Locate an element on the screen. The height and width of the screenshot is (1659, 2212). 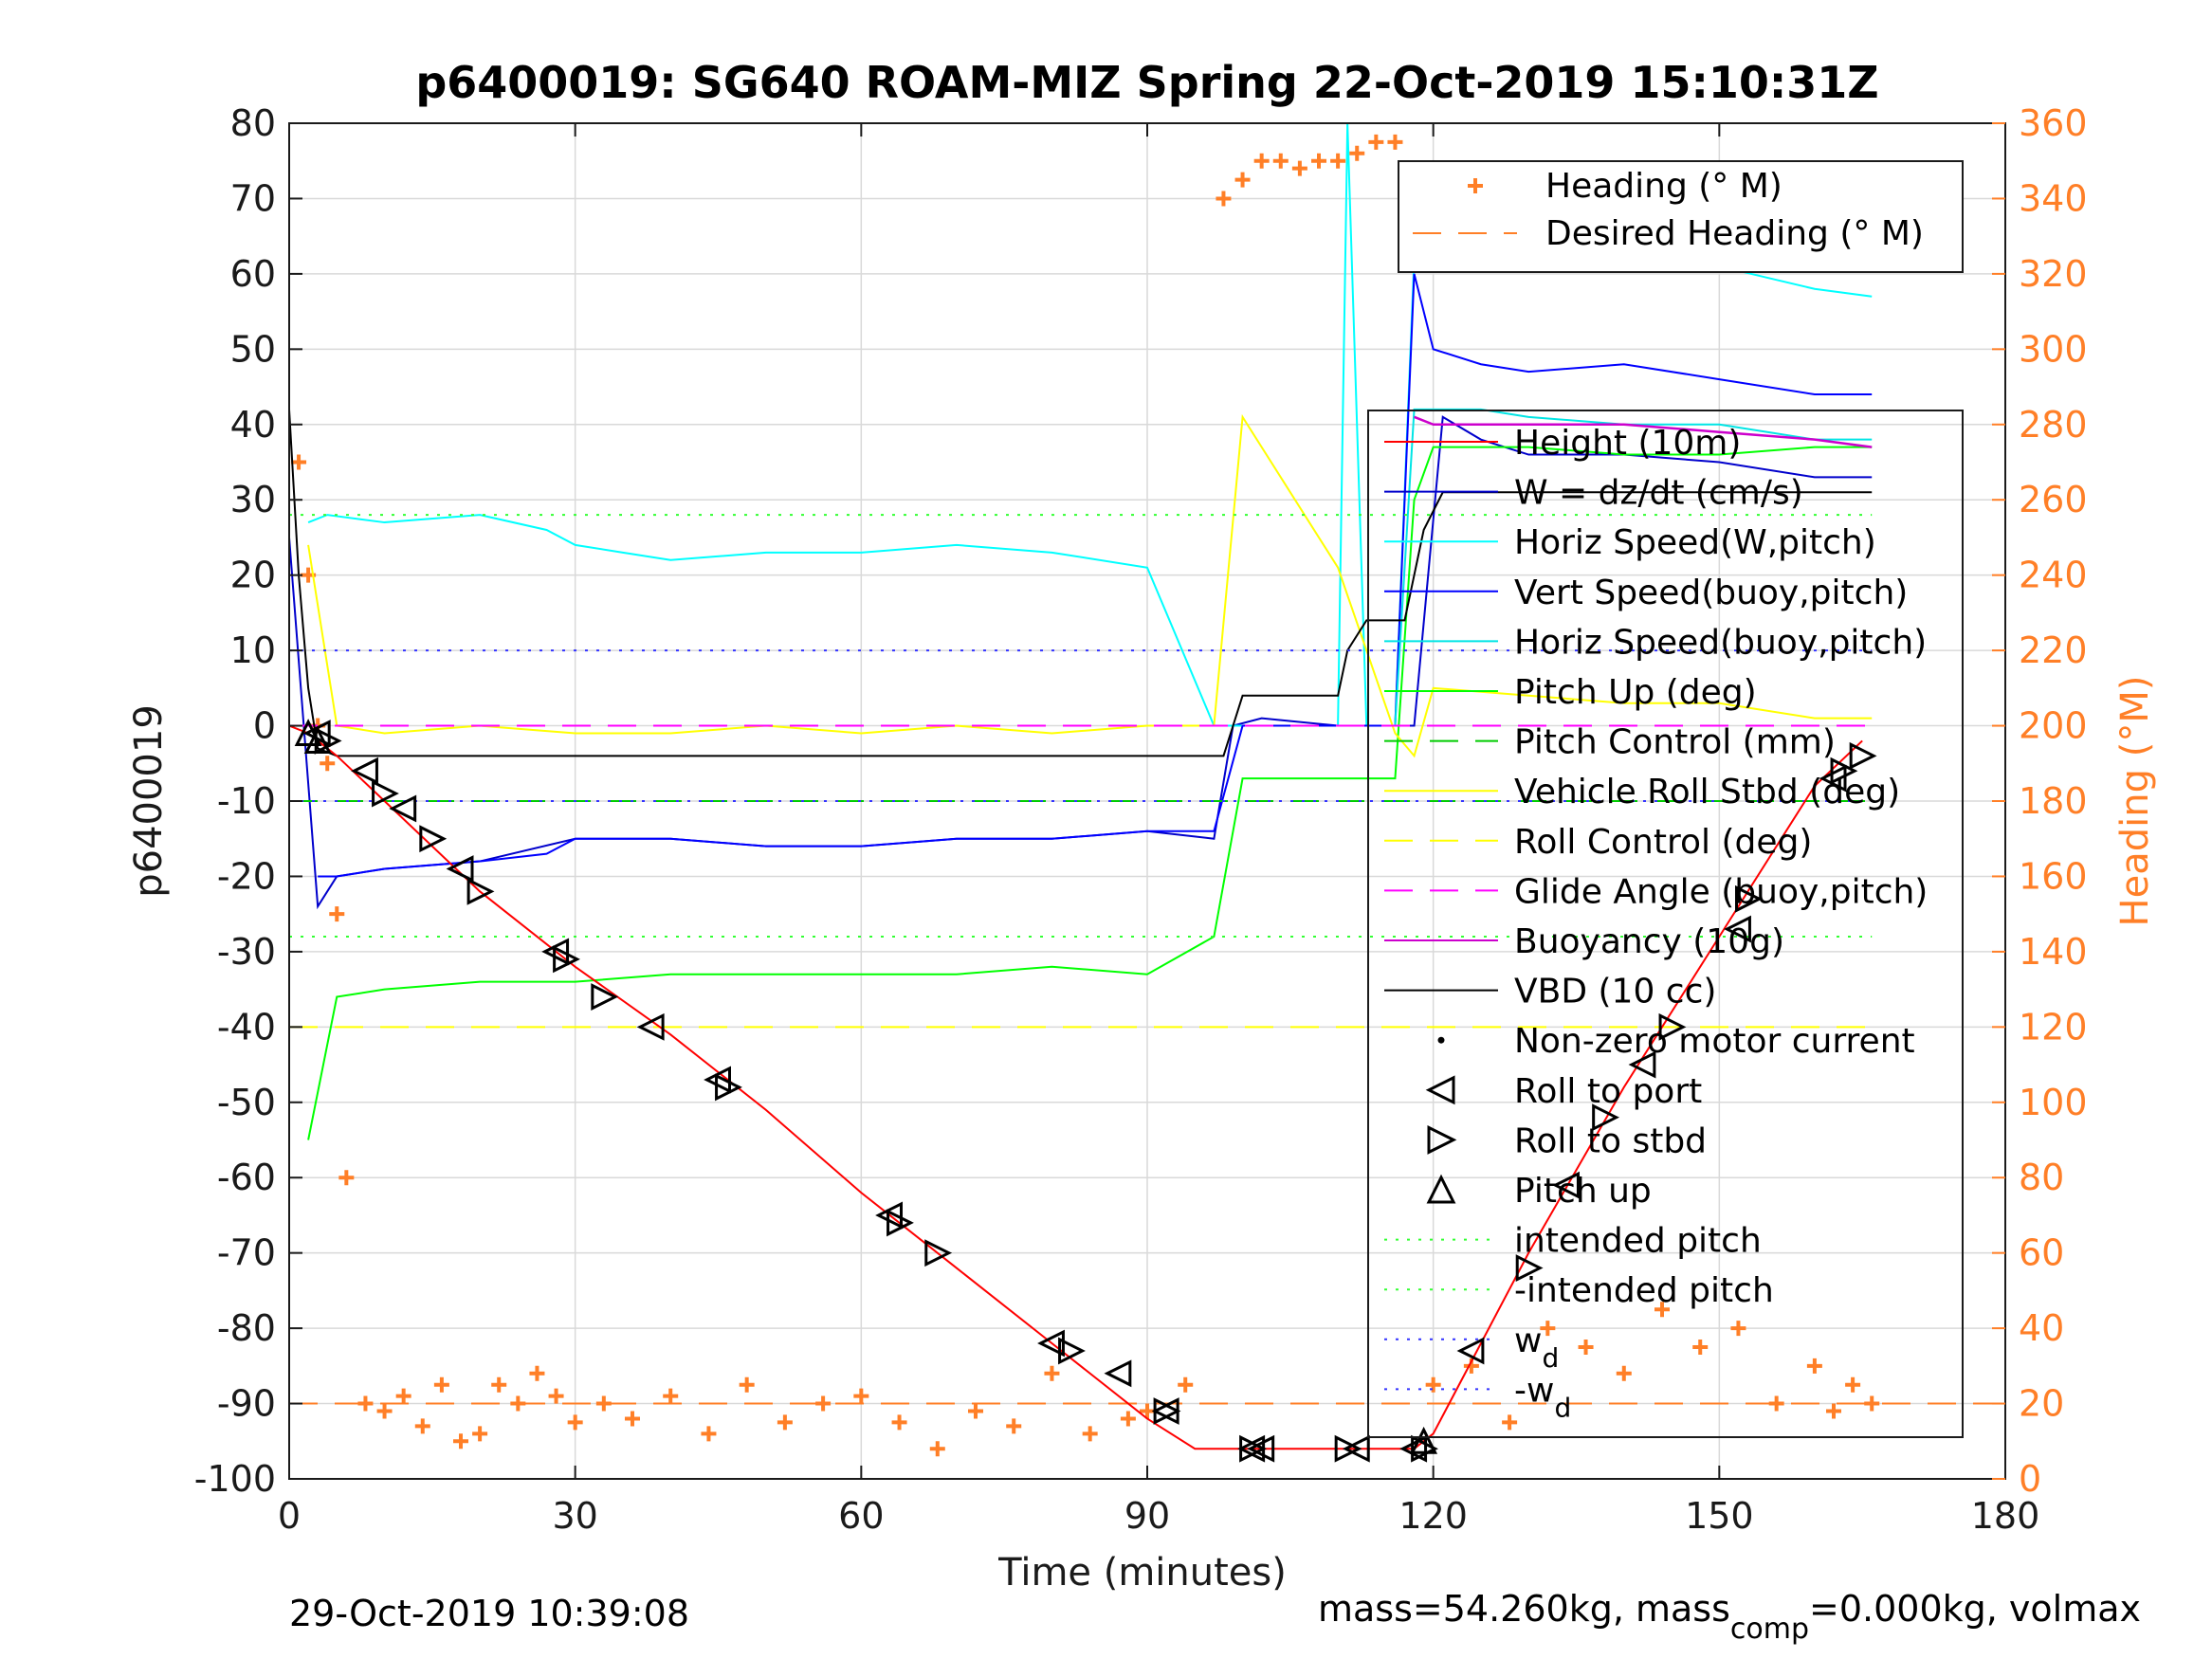
y-tick-label: -80 is located at coordinates (246, 1328).